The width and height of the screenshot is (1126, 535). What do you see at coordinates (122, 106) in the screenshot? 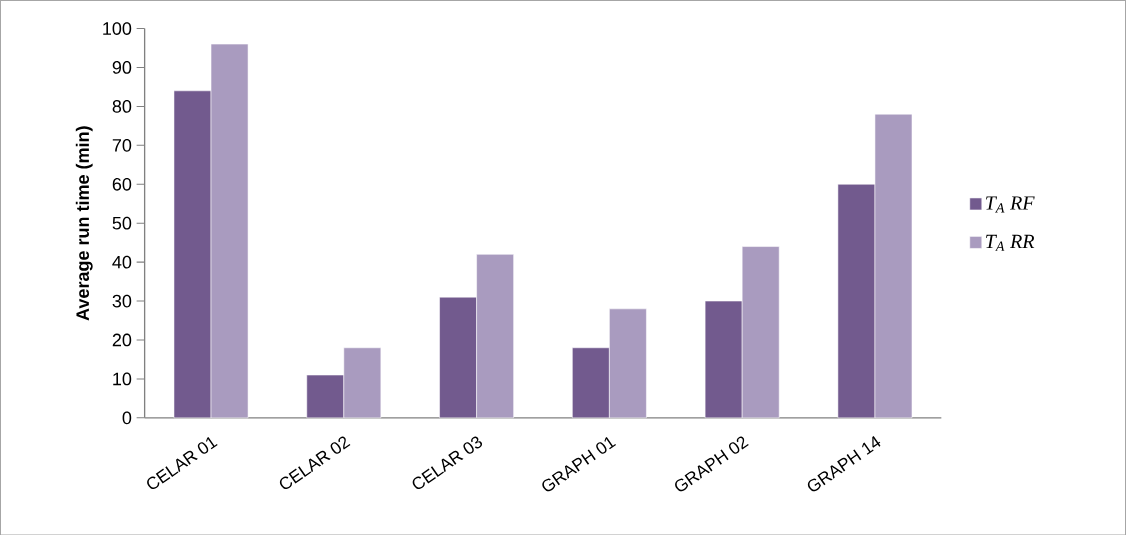
I see `y-tick-label: 80` at bounding box center [122, 106].